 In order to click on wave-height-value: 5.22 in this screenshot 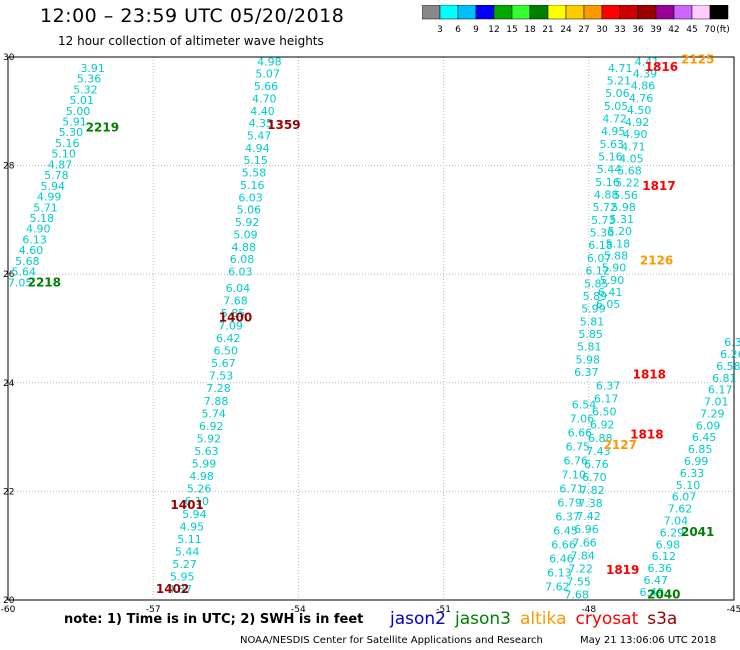, I will do `click(627, 183)`.